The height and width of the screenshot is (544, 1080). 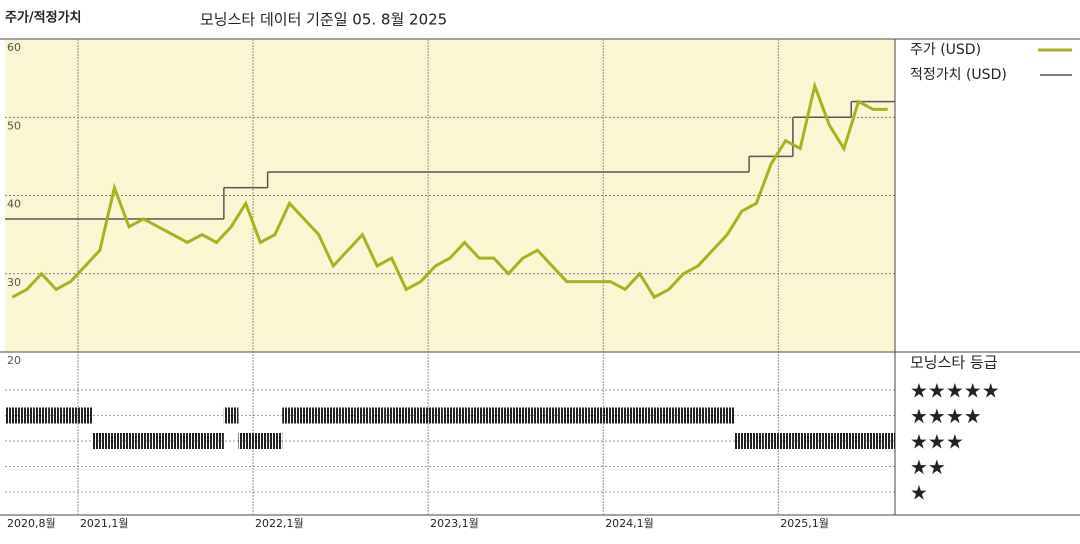 I want to click on y-tick-label: 40, so click(x=14, y=204).